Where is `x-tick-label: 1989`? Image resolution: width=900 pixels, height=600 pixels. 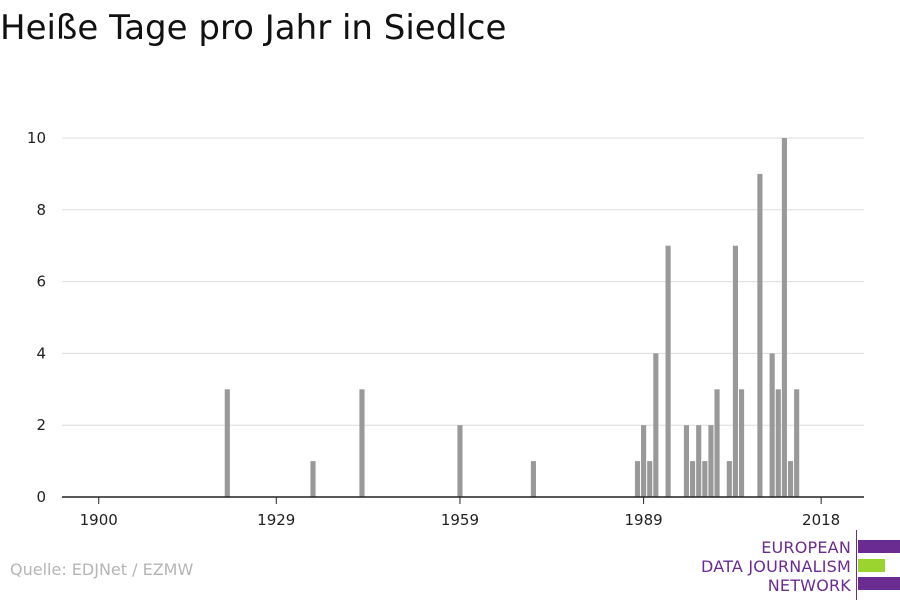 x-tick-label: 1989 is located at coordinates (644, 520).